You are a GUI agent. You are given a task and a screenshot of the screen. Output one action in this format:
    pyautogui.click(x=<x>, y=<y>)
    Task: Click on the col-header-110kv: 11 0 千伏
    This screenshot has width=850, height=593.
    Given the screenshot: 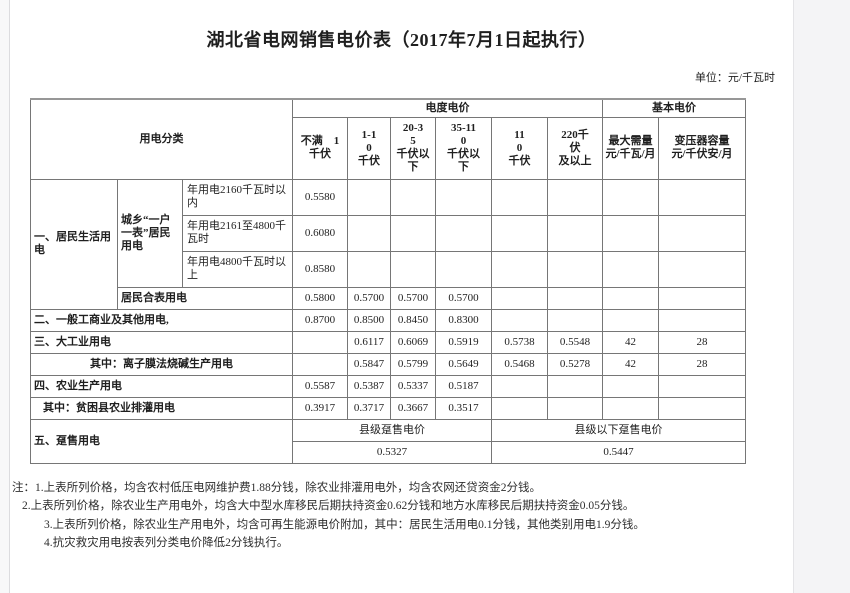 What is the action you would take?
    pyautogui.click(x=519, y=148)
    